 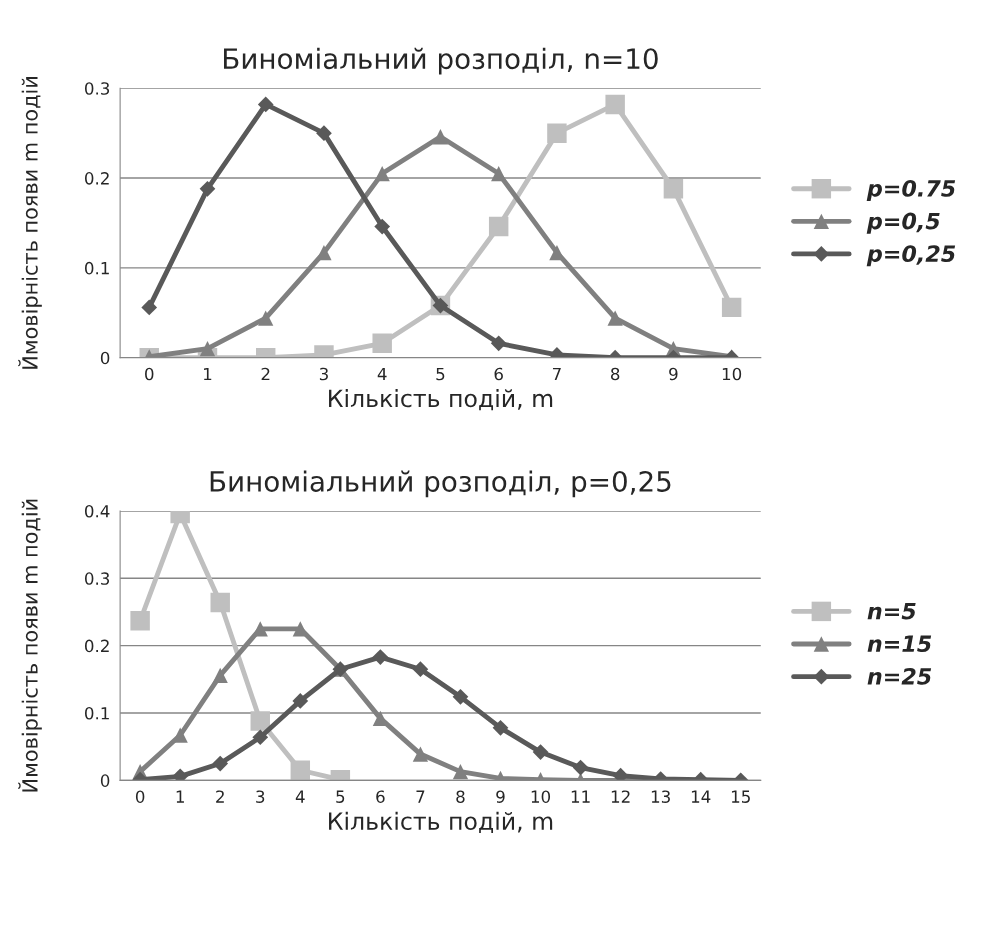 I want to click on legend-label: n=25, so click(x=899, y=676).